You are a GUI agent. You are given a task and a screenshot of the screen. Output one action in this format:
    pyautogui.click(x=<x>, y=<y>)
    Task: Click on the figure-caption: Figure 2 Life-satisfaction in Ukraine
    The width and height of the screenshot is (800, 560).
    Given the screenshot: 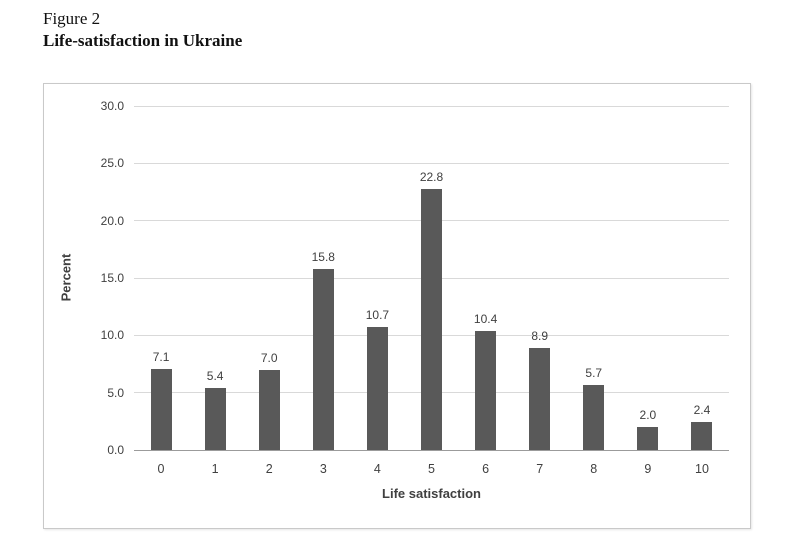 What is the action you would take?
    pyautogui.click(x=142, y=30)
    